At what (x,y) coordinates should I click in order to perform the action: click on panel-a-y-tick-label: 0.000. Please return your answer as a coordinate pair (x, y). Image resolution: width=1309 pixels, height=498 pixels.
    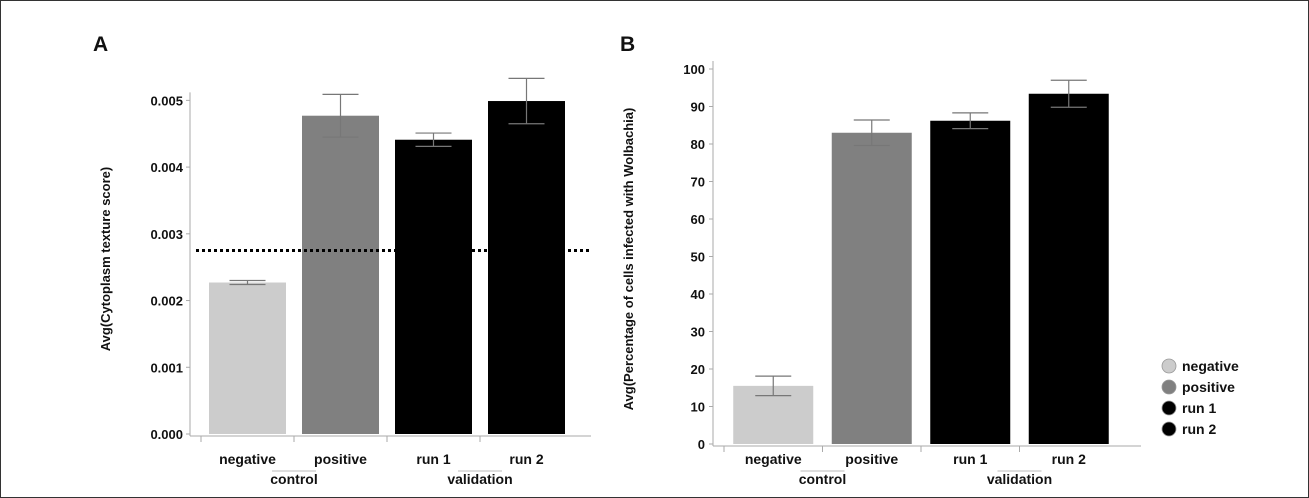
    Looking at the image, I should click on (166, 434).